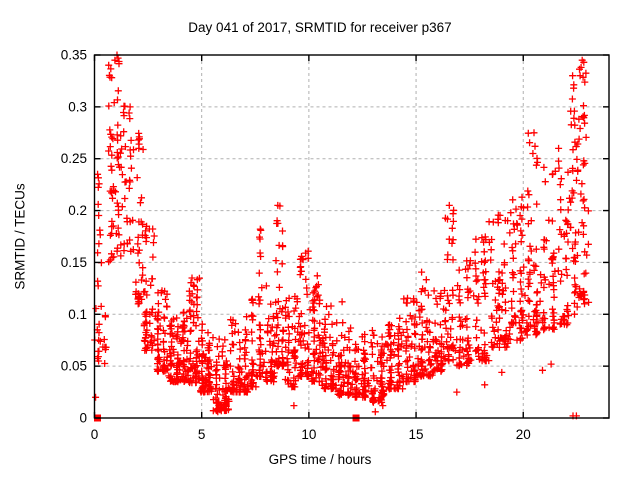  Describe the element at coordinates (74, 366) in the screenshot. I see `y-tick-label: 0.05` at that location.